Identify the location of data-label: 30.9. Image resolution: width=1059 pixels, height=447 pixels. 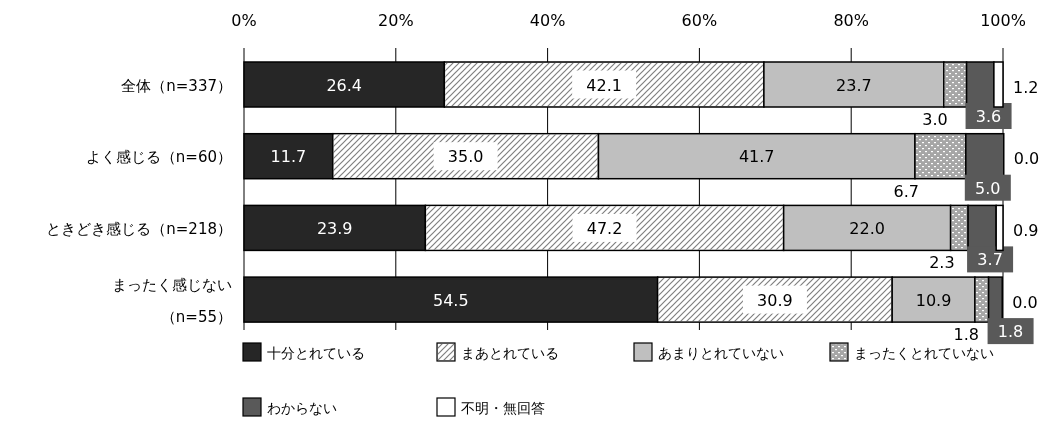
(775, 300).